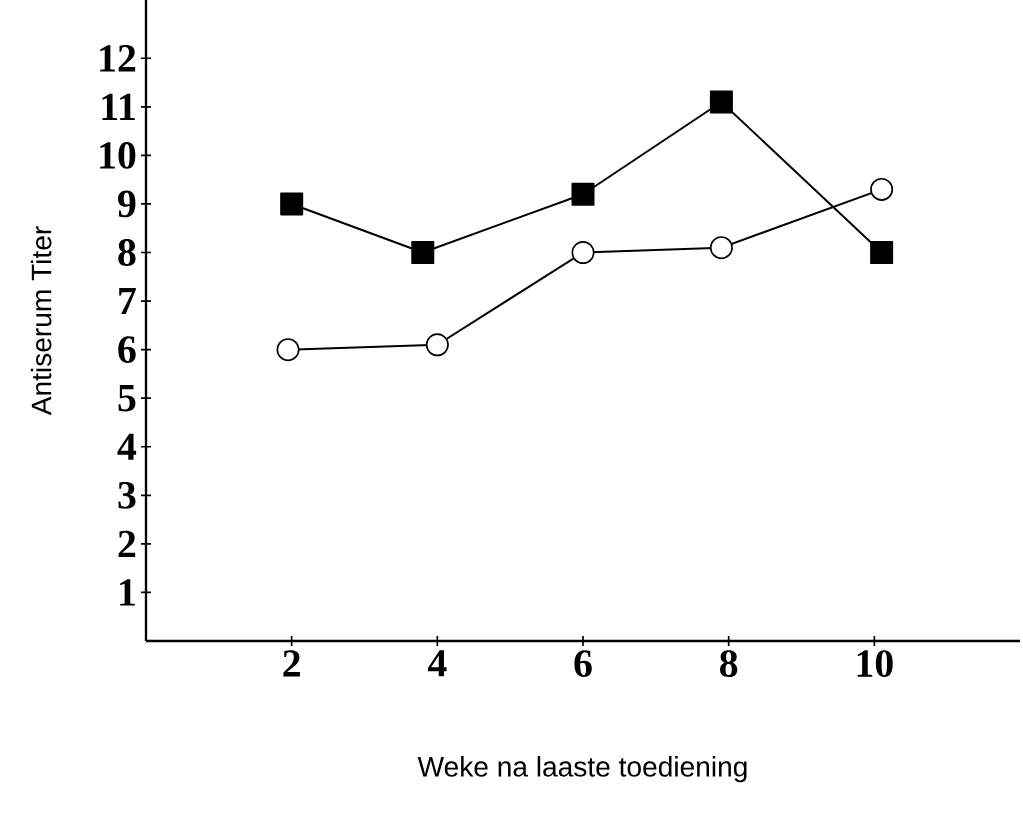 The image size is (1023, 813). Describe the element at coordinates (118, 155) in the screenshot. I see `y-tick-label: 10` at that location.